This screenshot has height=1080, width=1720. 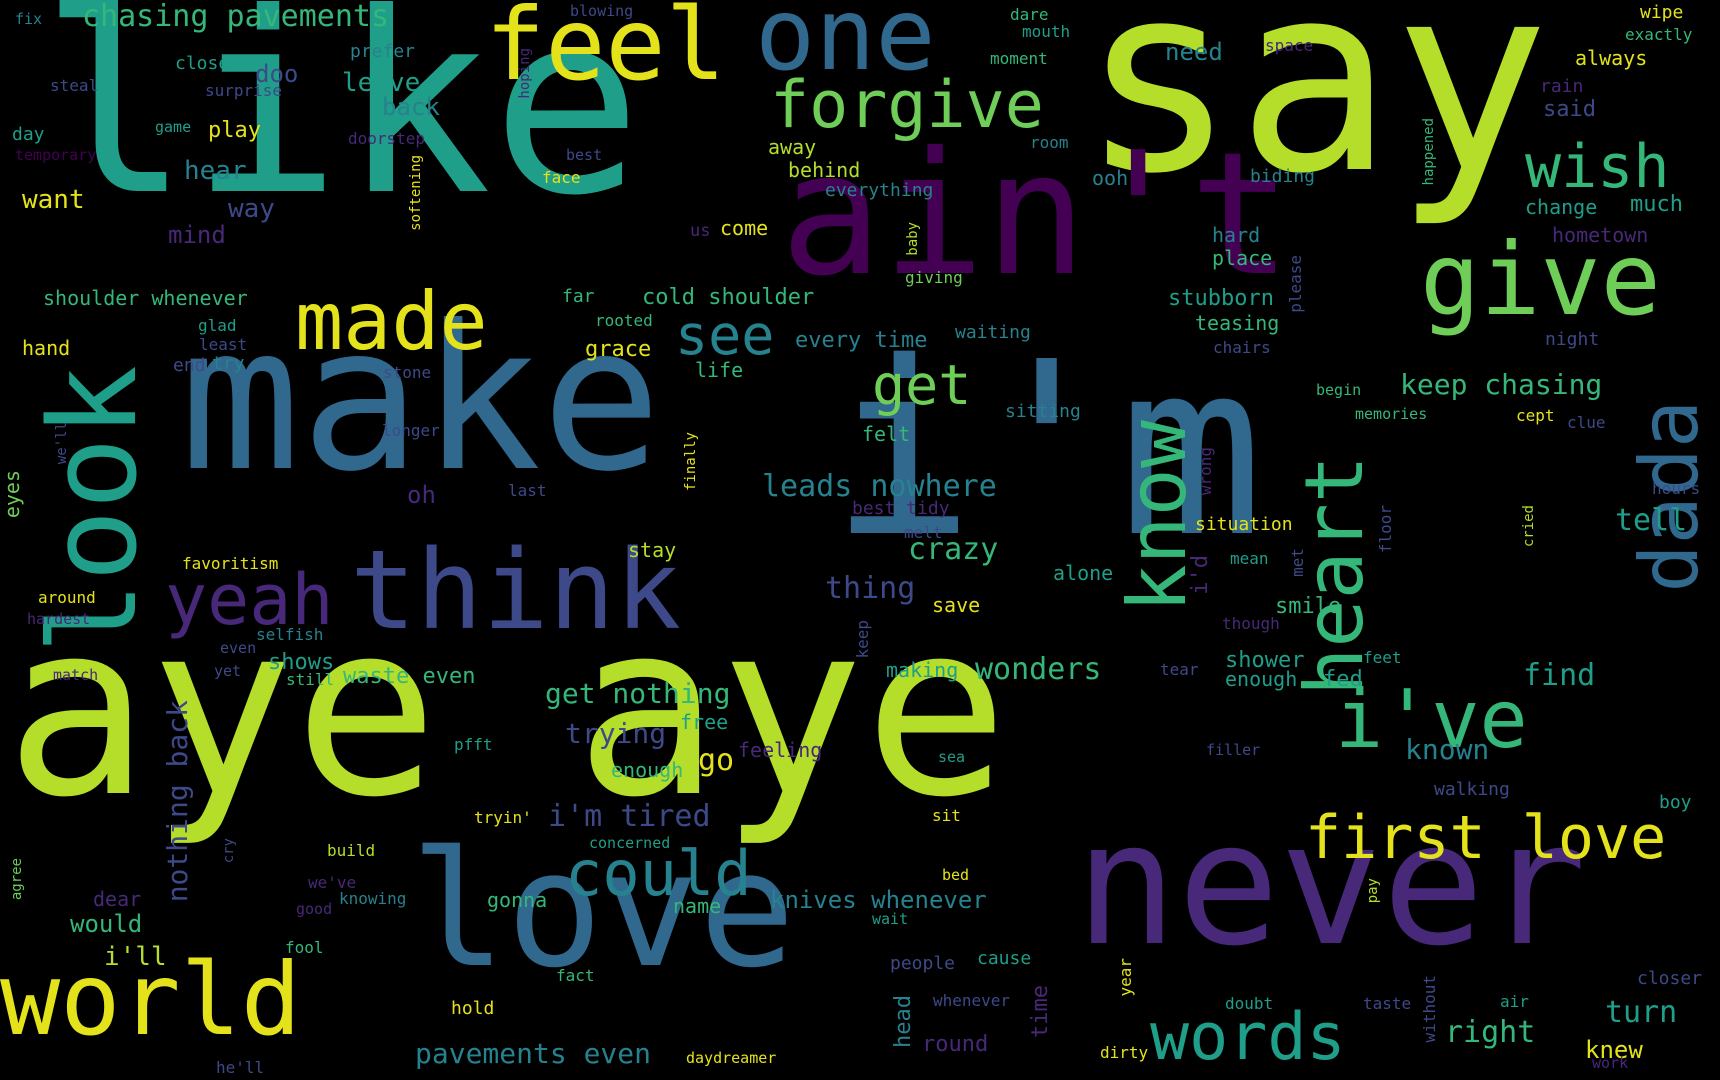 What do you see at coordinates (1472, 789) in the screenshot?
I see `word: walking` at bounding box center [1472, 789].